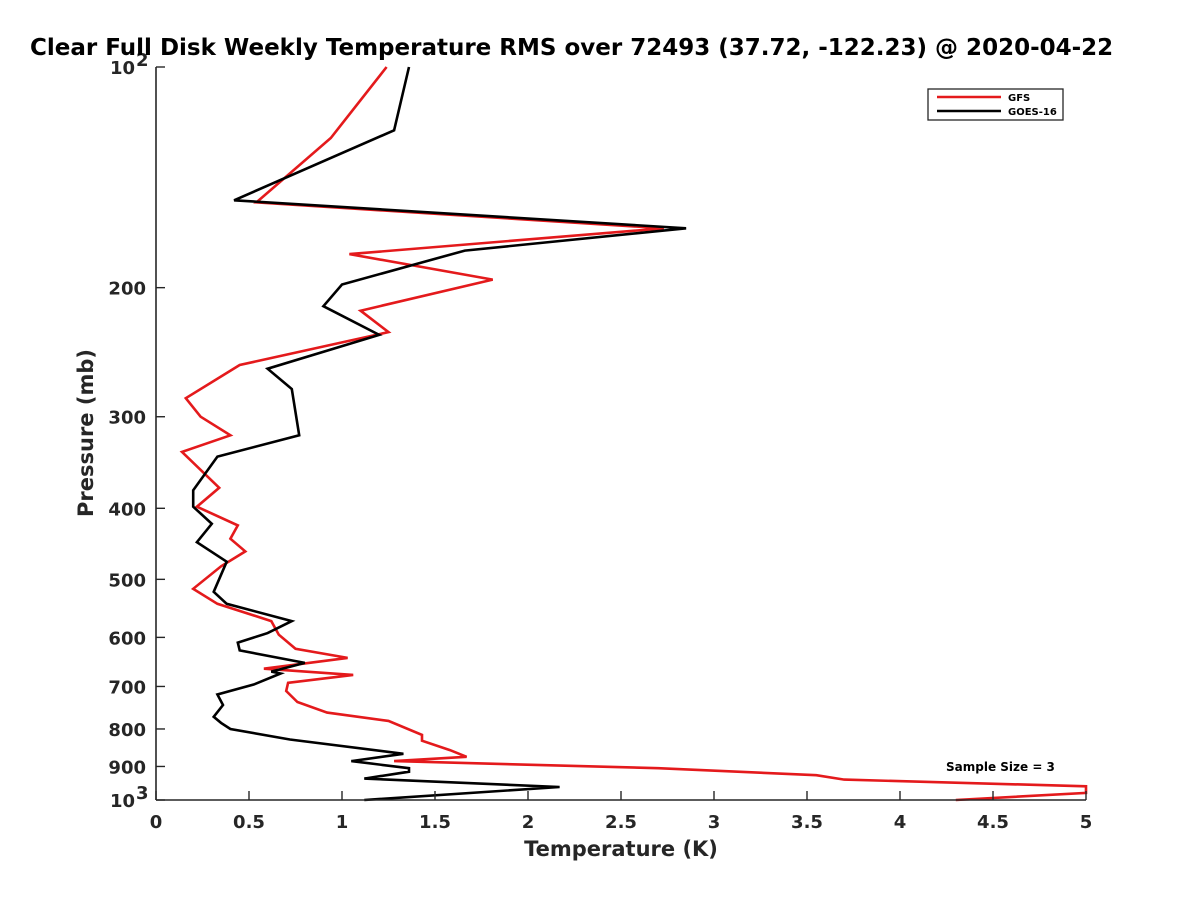 The width and height of the screenshot is (1200, 900). What do you see at coordinates (435, 822) in the screenshot?
I see `x-tick-label: 1.5` at bounding box center [435, 822].